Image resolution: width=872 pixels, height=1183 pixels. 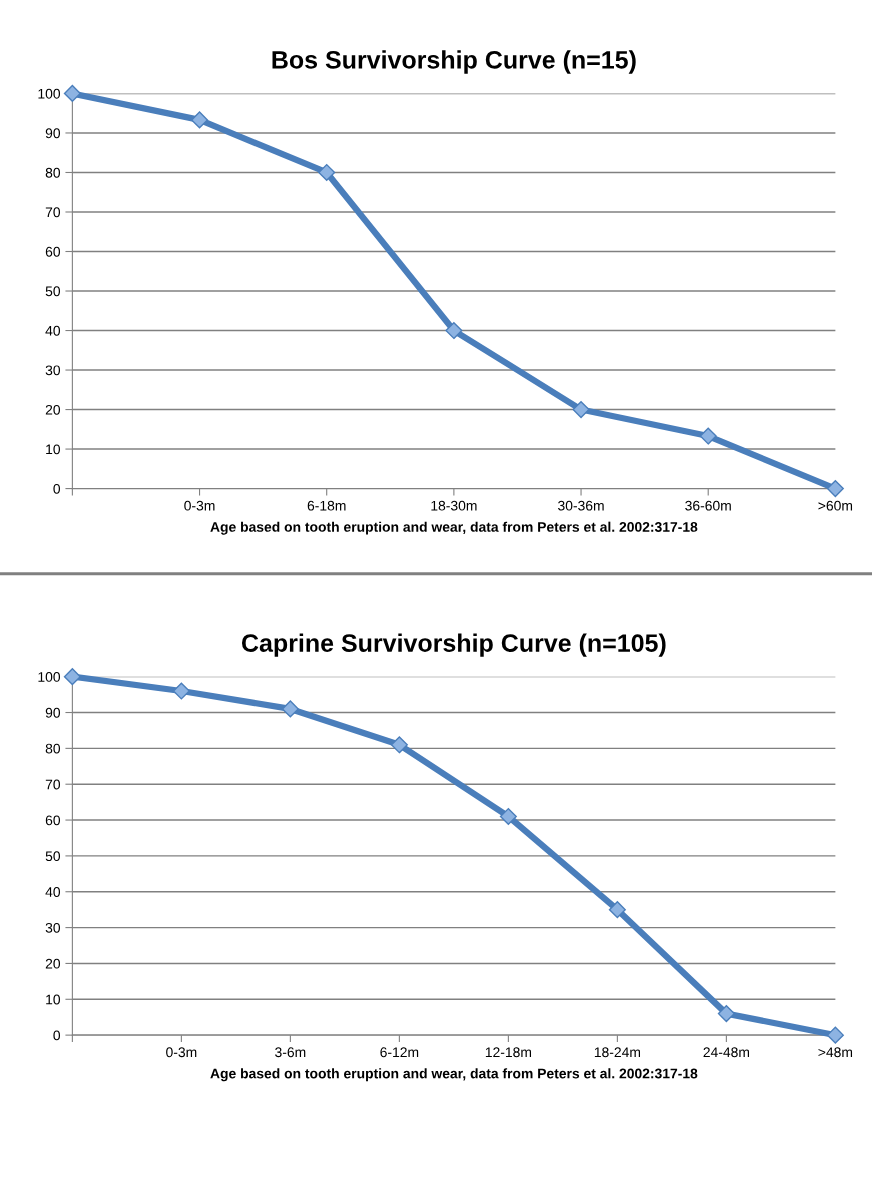 I want to click on x-tick-label: 18-30m, so click(x=454, y=505).